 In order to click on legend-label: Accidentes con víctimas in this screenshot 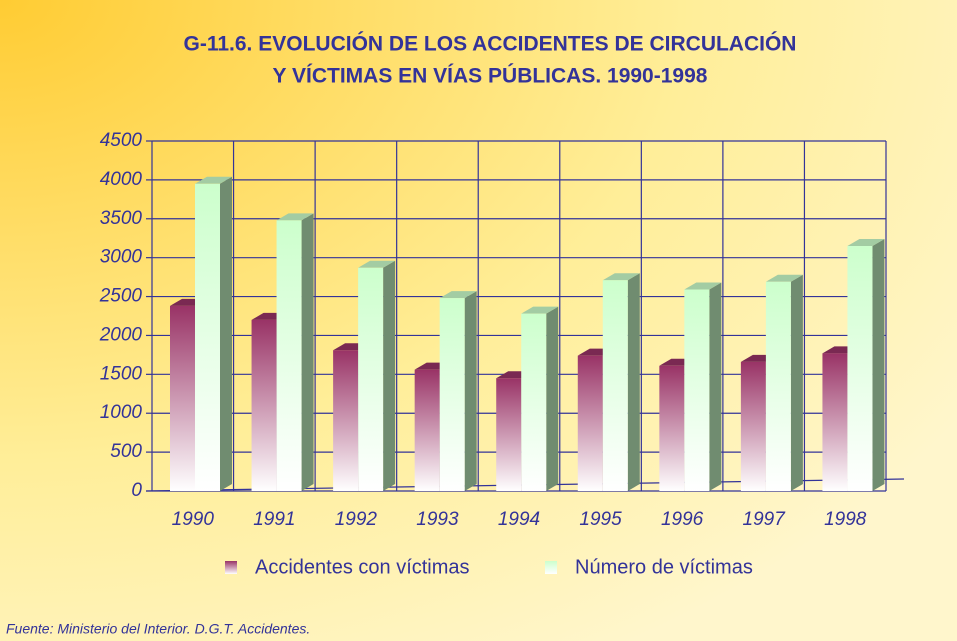, I will do `click(362, 567)`.